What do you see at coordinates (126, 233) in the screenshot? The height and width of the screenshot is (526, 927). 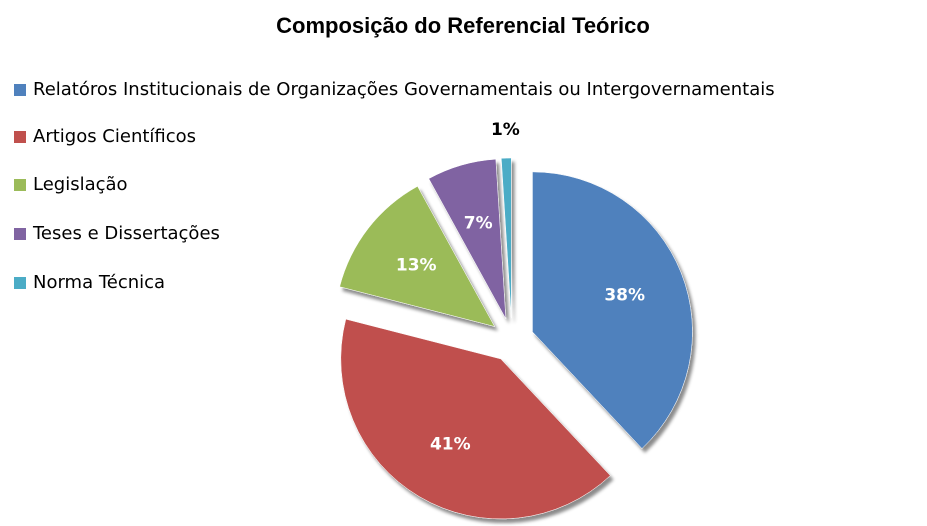 I see `legend-label: Teses e Dissertações` at bounding box center [126, 233].